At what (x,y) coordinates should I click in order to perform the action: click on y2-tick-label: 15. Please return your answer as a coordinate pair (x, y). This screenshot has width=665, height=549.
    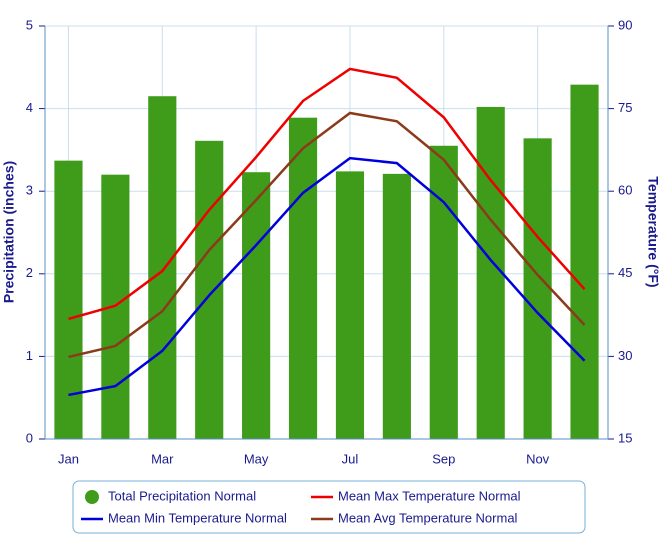
    Looking at the image, I should click on (625, 437).